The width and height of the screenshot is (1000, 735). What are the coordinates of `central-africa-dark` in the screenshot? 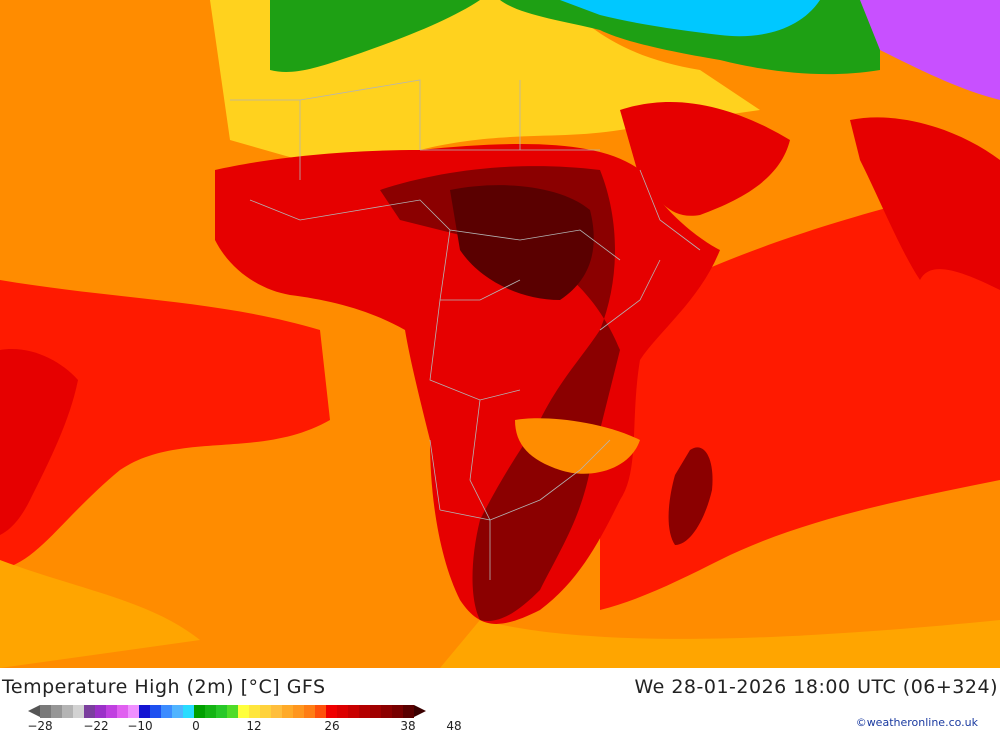 It's located at (500, 393).